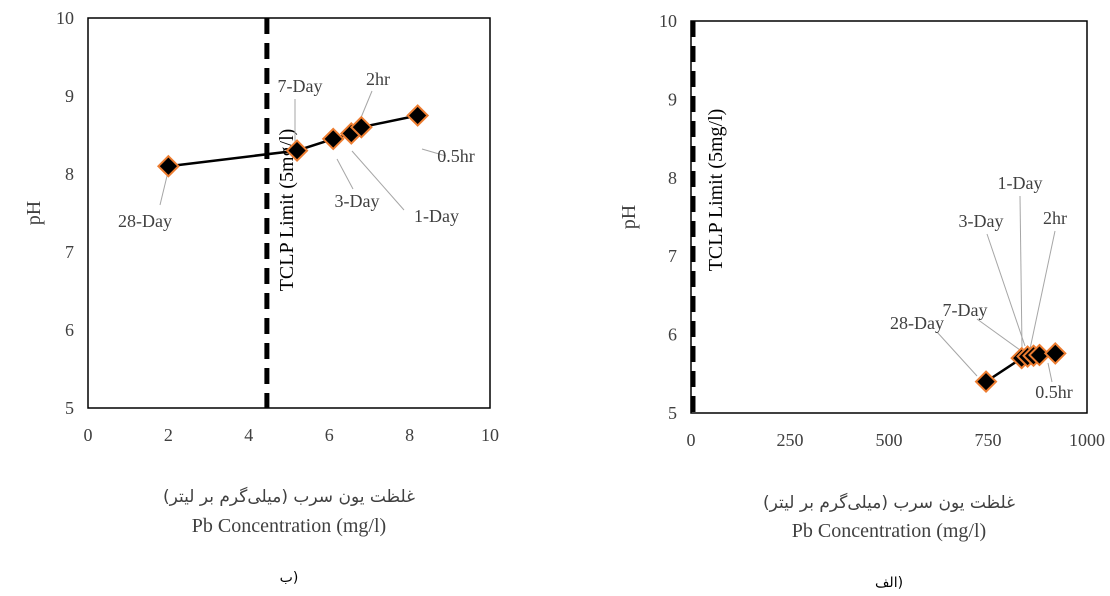 The image size is (1110, 596). I want to click on left-y-tick-label: 9, so click(69, 96).